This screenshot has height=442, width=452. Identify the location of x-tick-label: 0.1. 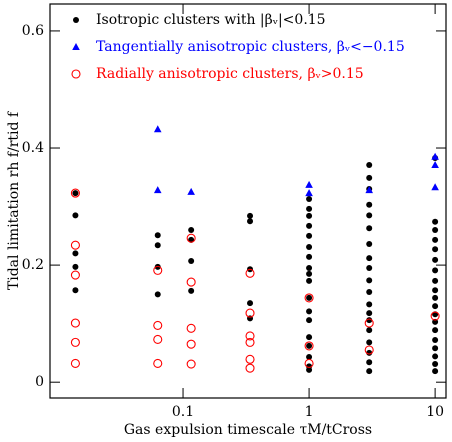
(183, 412).